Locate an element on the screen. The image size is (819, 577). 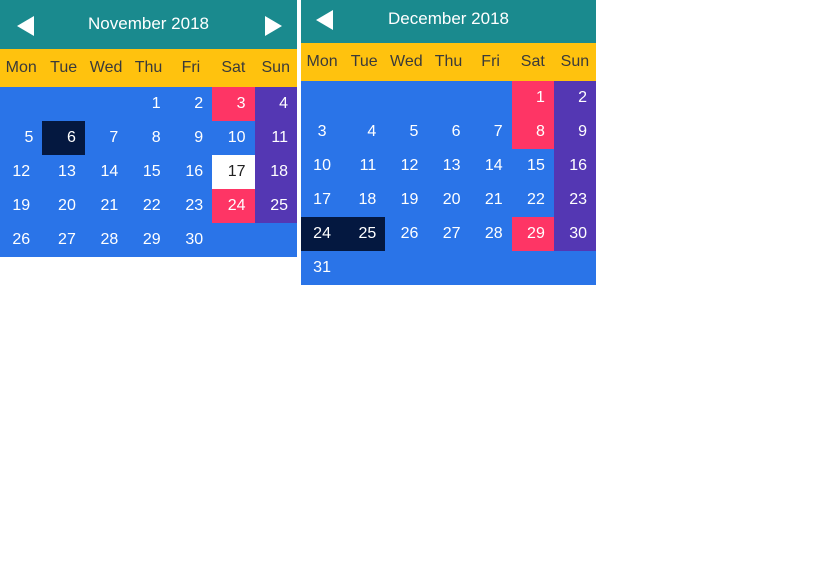
weekday-mon: Mon is located at coordinates (322, 61).